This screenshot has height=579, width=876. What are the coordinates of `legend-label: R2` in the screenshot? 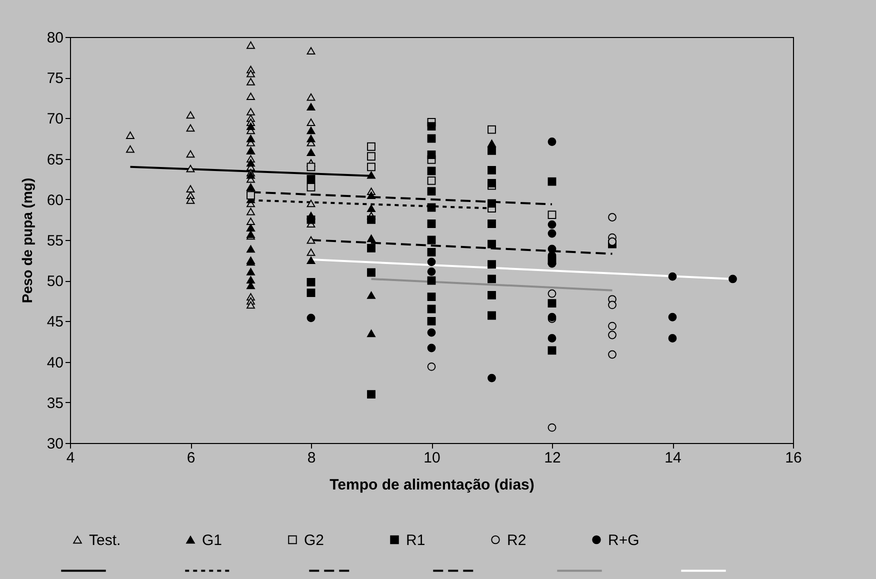 It's located at (516, 540).